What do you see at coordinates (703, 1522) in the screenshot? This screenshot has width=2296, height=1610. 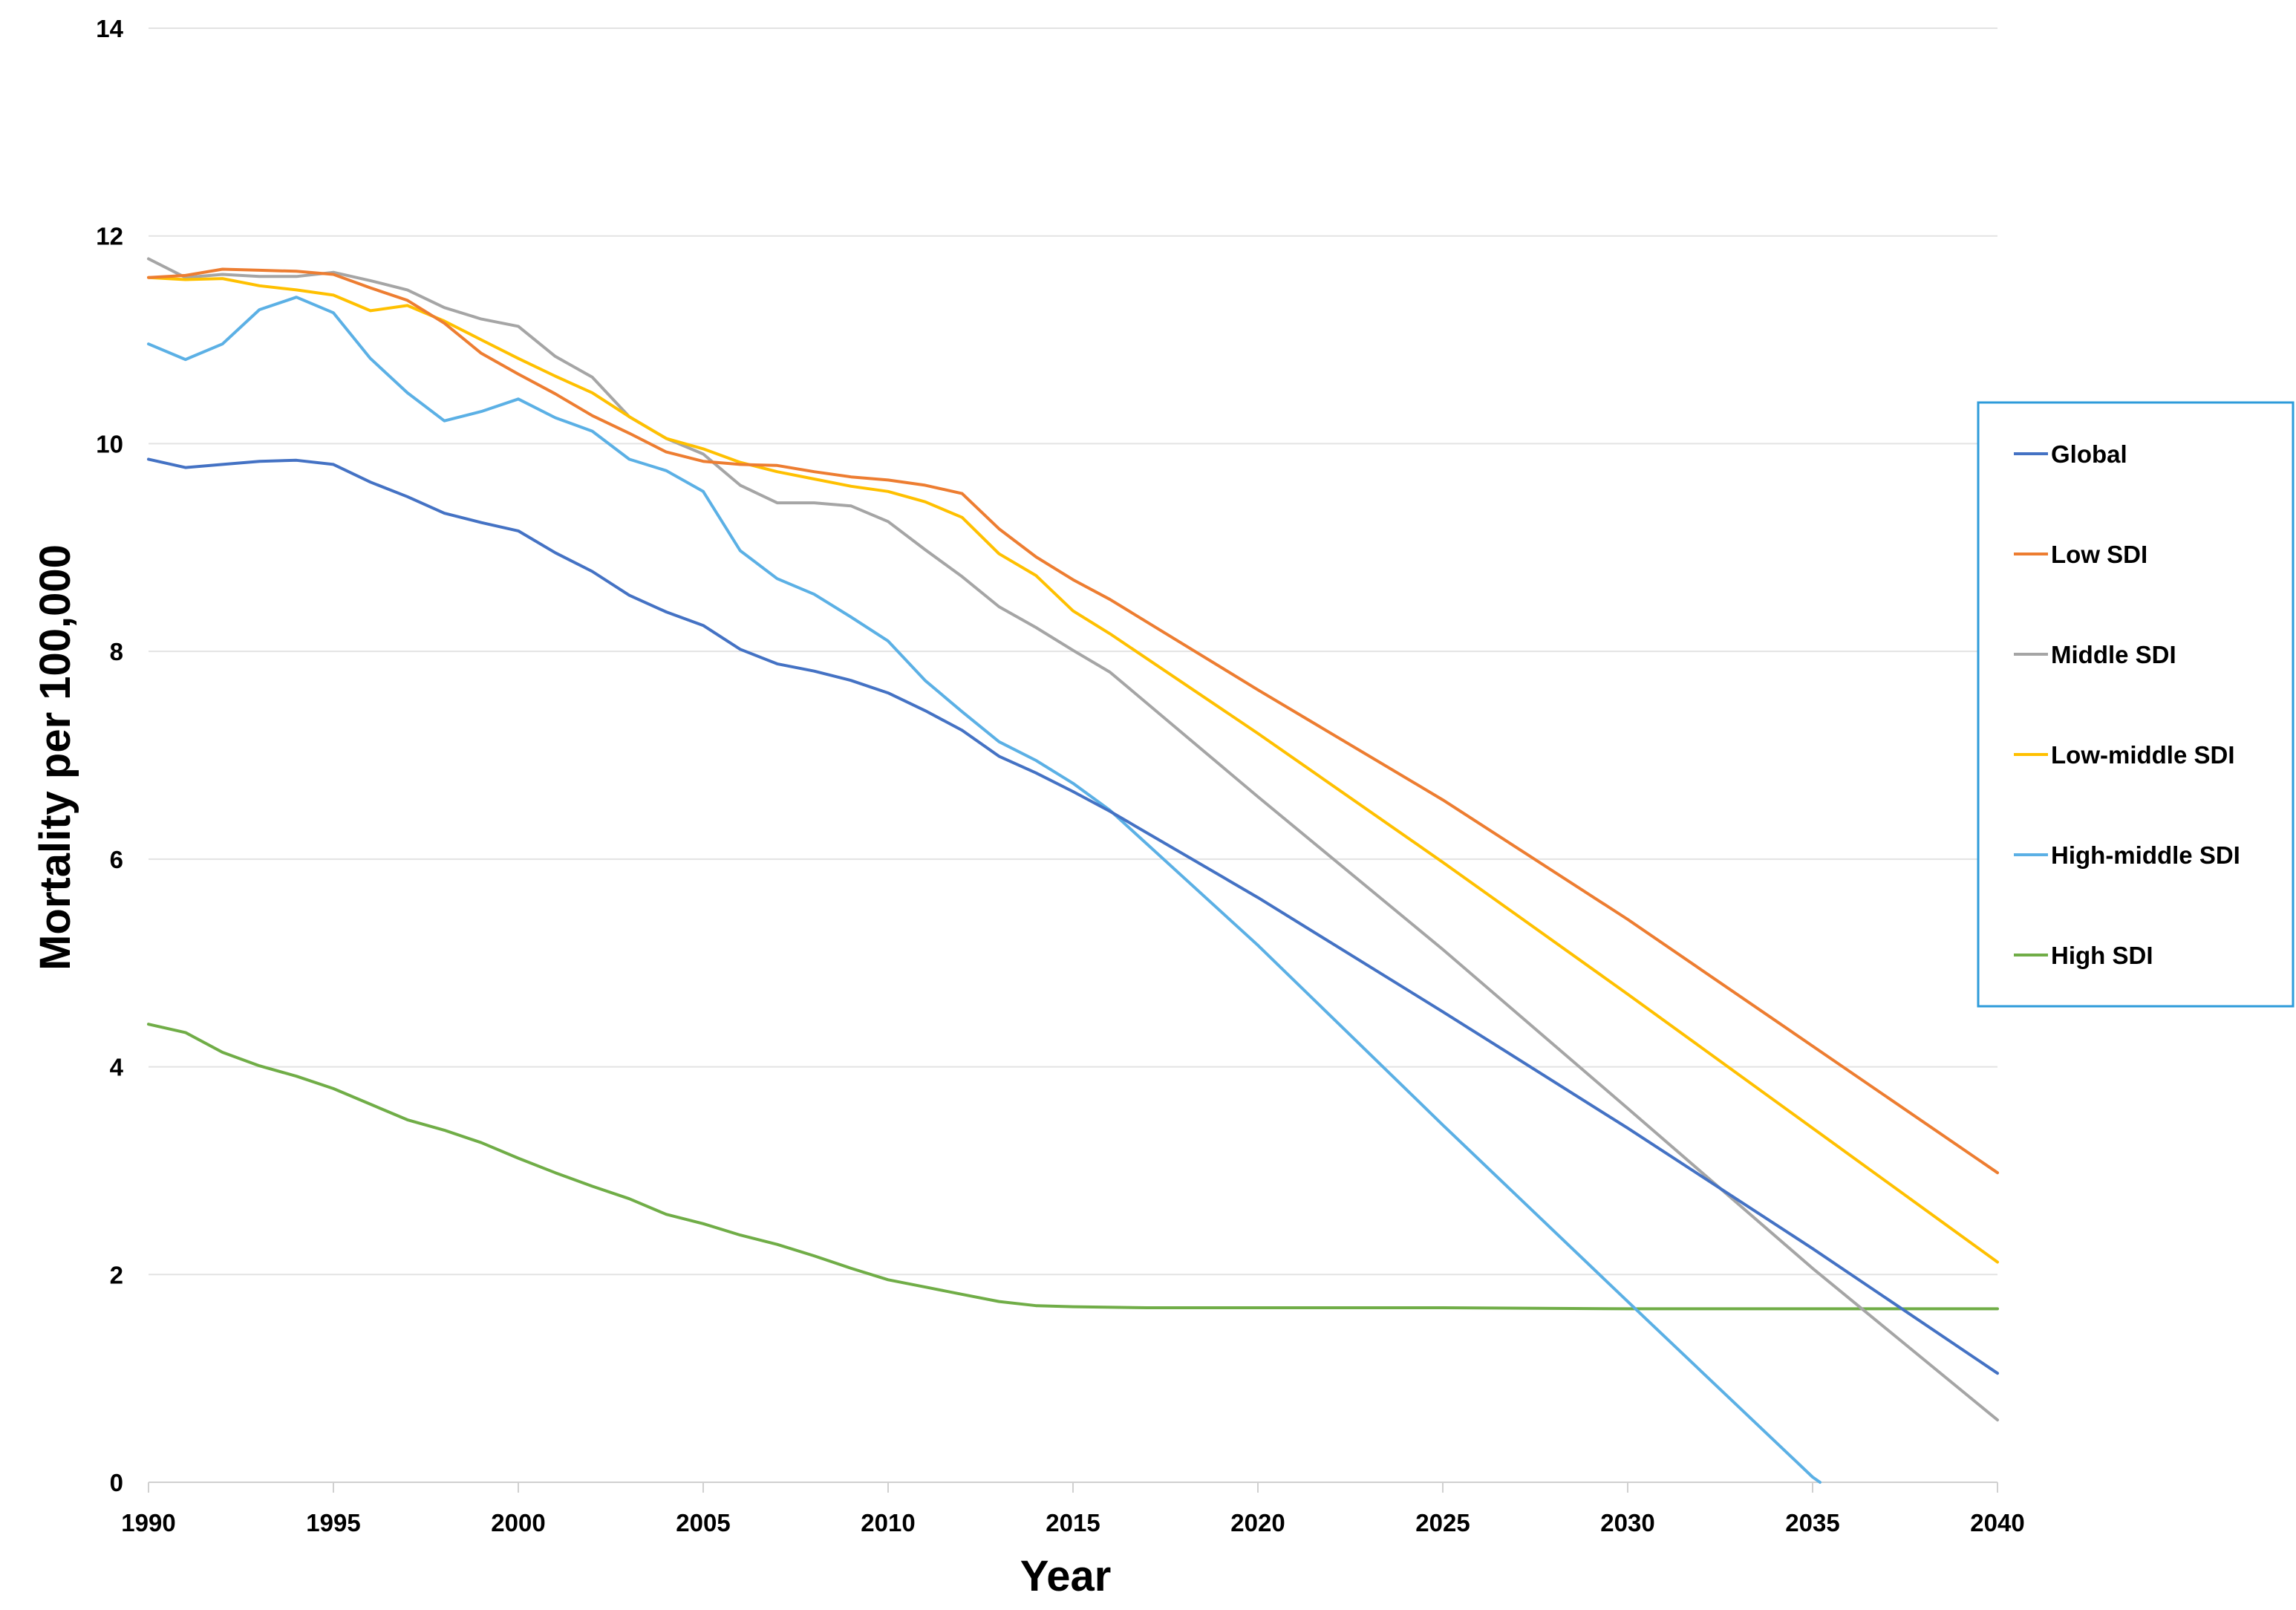 I see `x-tick-label: 2005` at bounding box center [703, 1522].